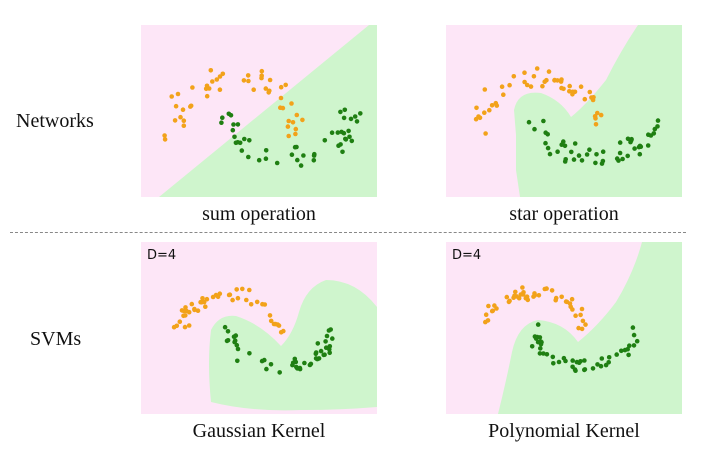  Describe the element at coordinates (56, 339) in the screenshot. I see `row-label-svms: SVMs` at that location.